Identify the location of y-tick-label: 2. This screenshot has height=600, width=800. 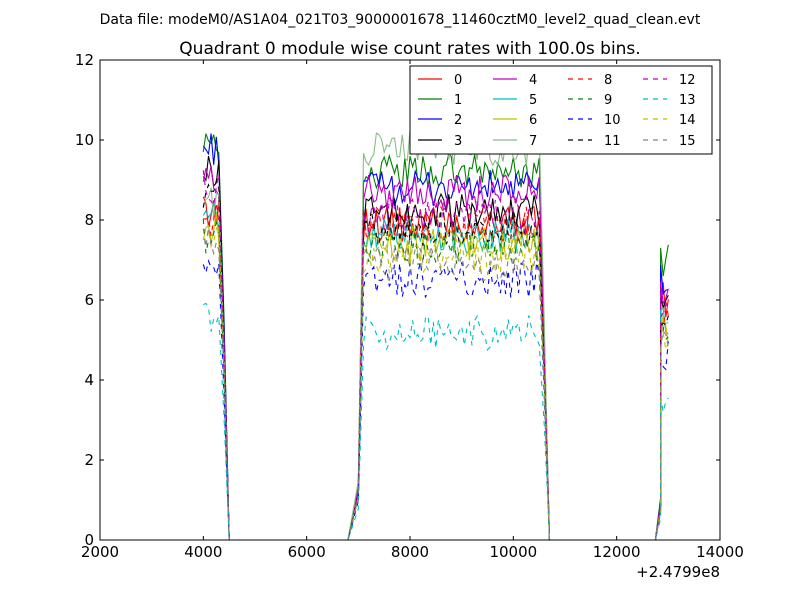
(89, 460).